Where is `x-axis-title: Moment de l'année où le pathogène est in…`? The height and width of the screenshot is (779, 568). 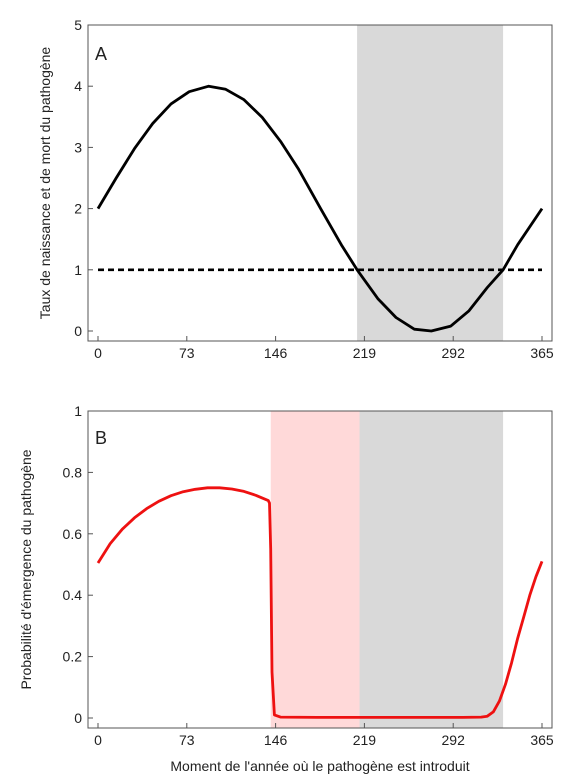
x-axis-title: Moment de l'année où le pathogène est in… is located at coordinates (319, 766).